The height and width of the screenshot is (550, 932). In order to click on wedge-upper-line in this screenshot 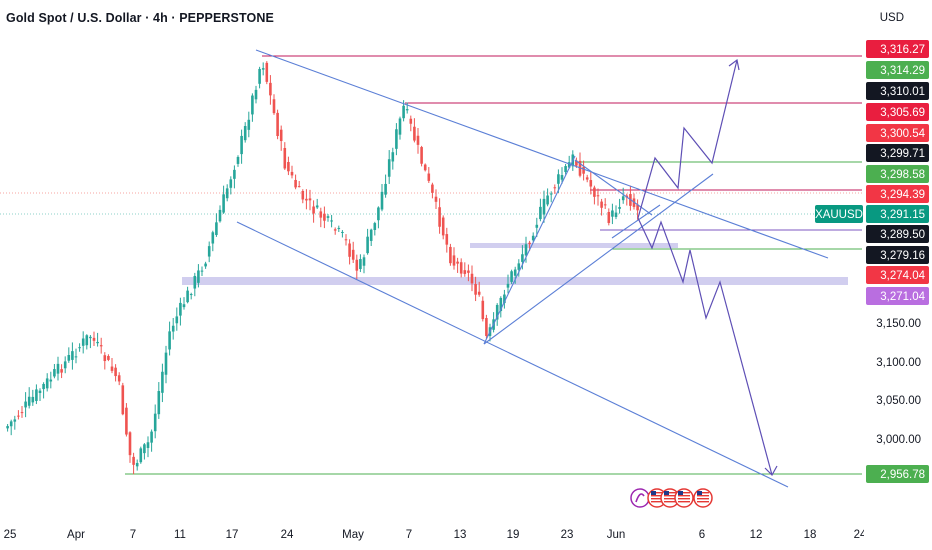, I will do `click(613, 187)`.